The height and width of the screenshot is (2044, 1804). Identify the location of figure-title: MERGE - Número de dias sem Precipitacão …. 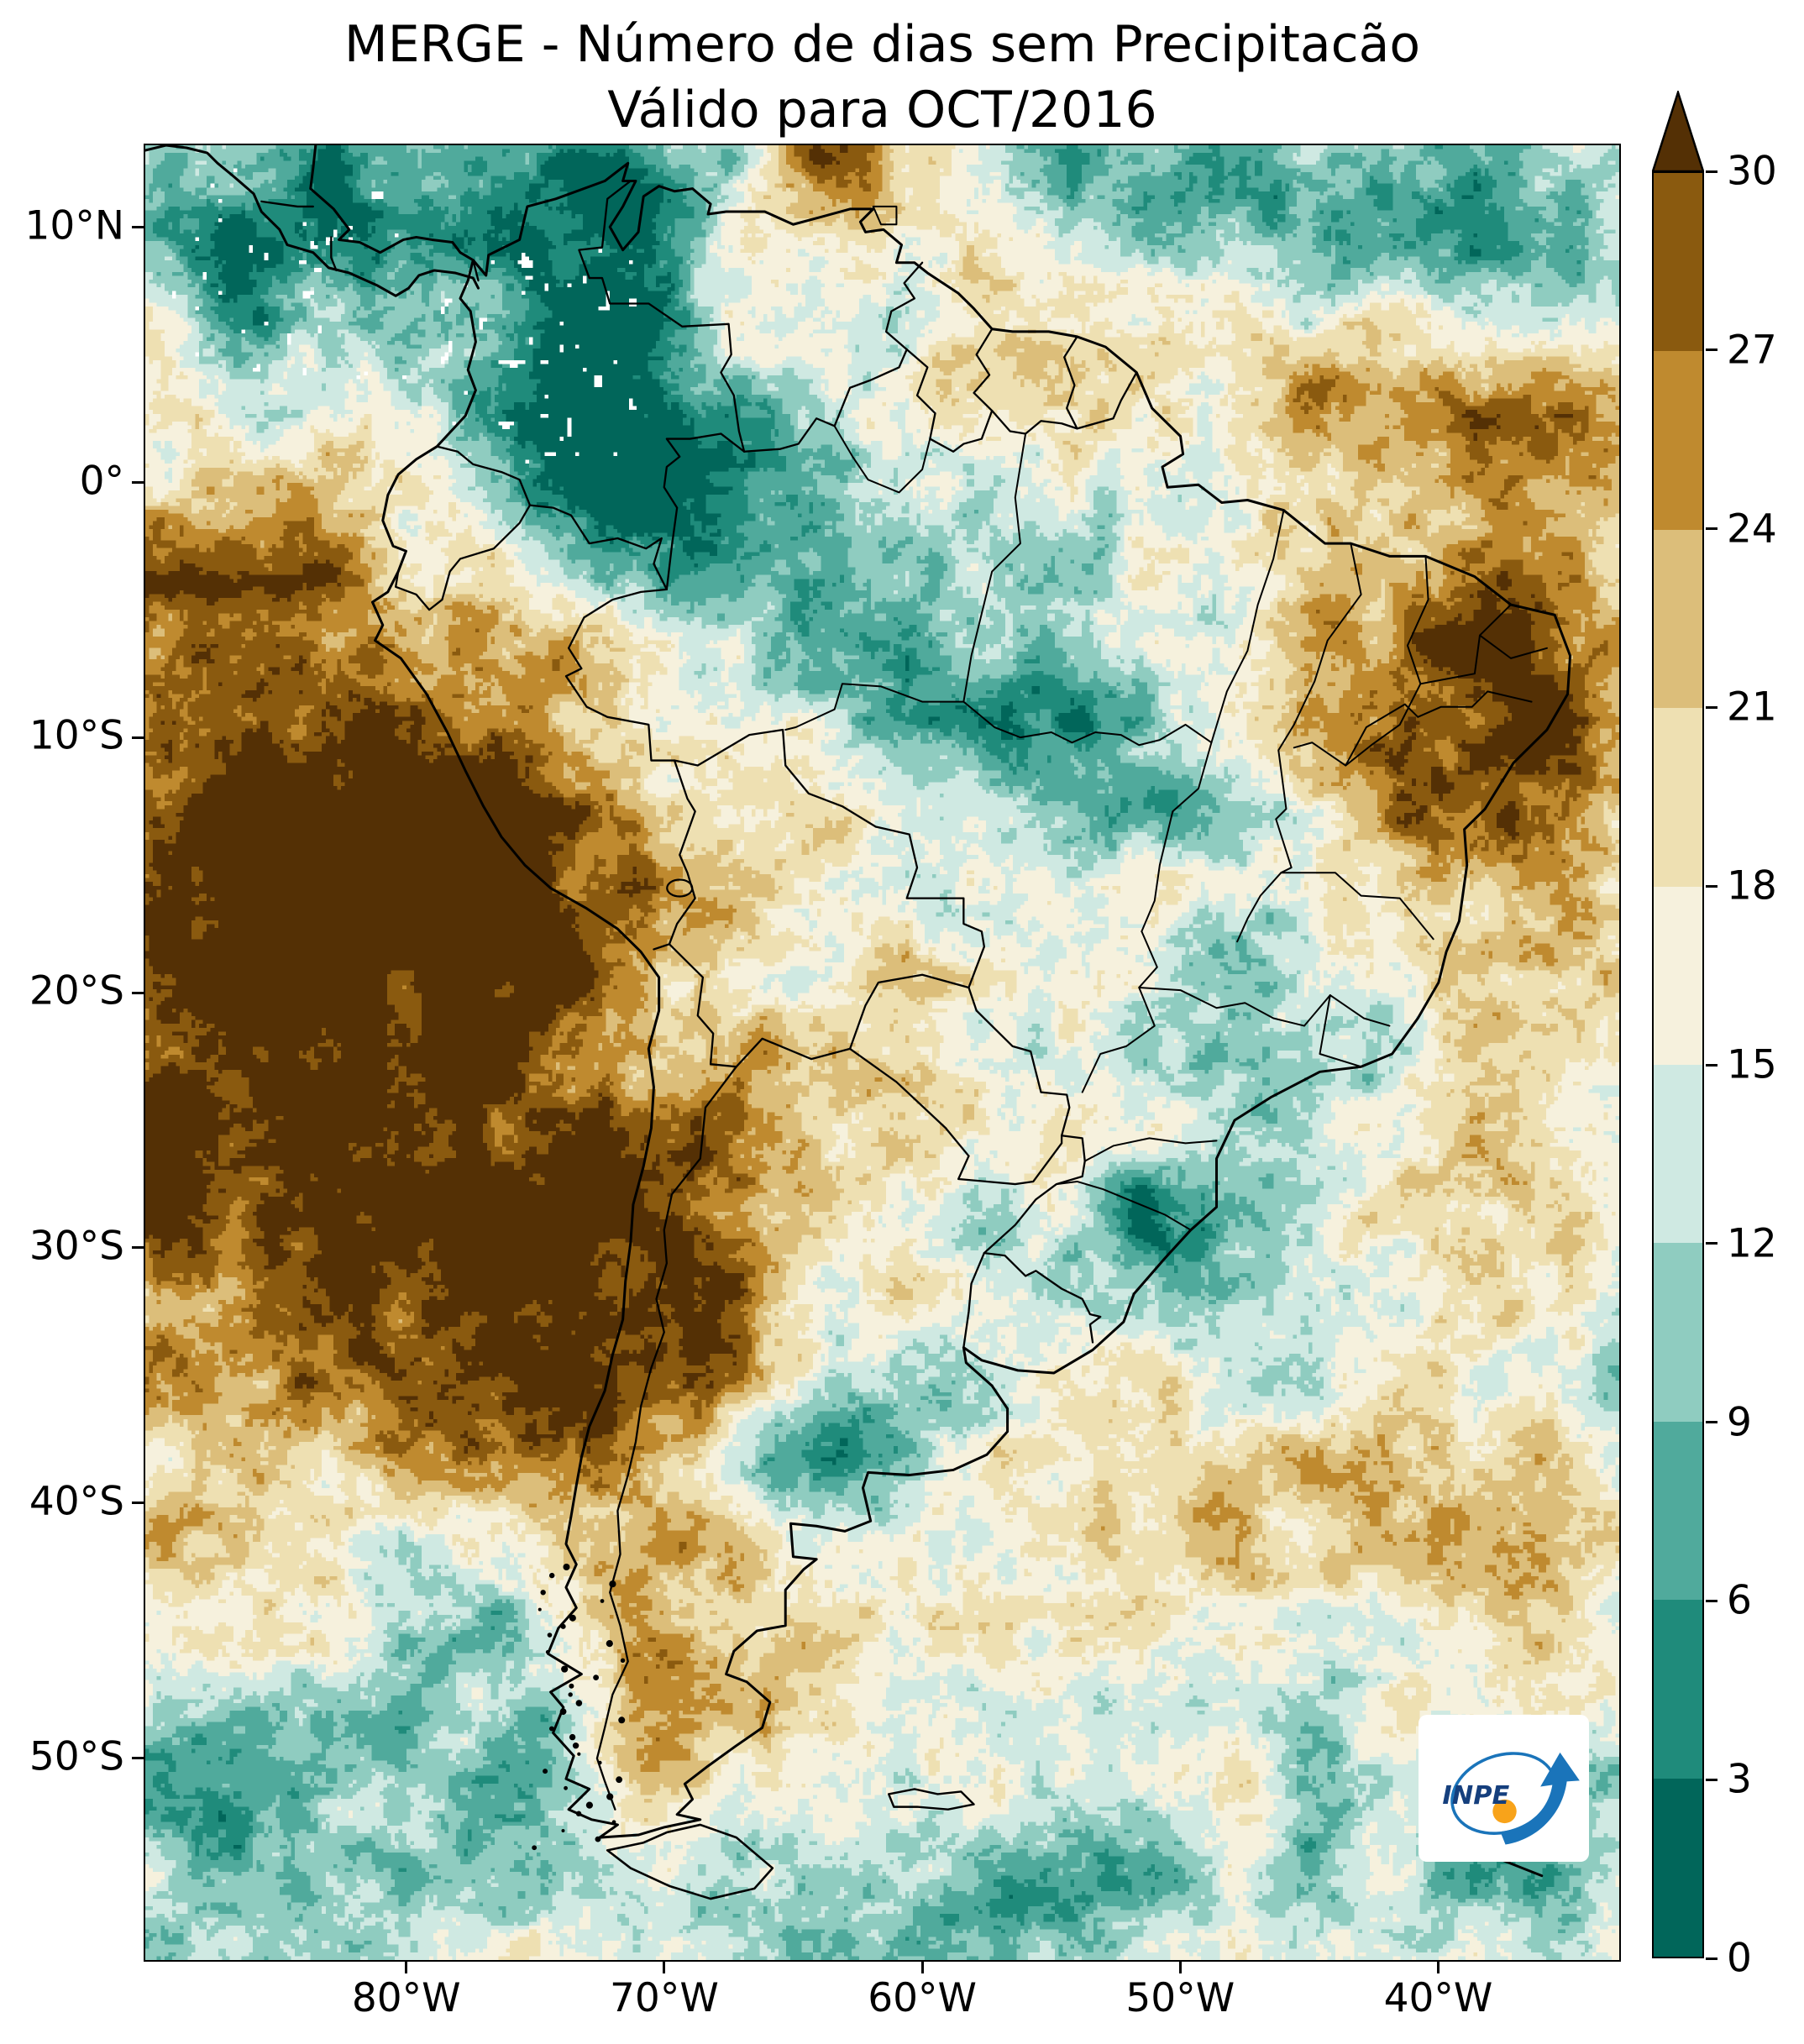
(882, 77).